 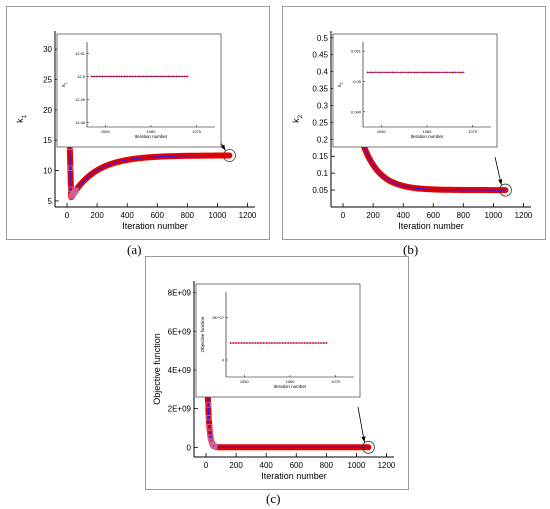 I want to click on x-tick-label: 400, so click(x=267, y=465).